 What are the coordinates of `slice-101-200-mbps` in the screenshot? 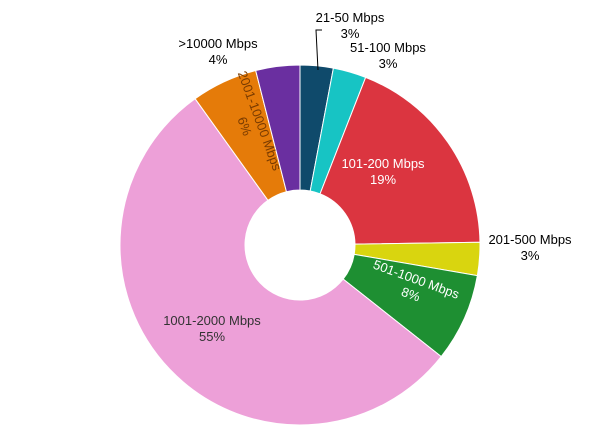 It's located at (400, 160).